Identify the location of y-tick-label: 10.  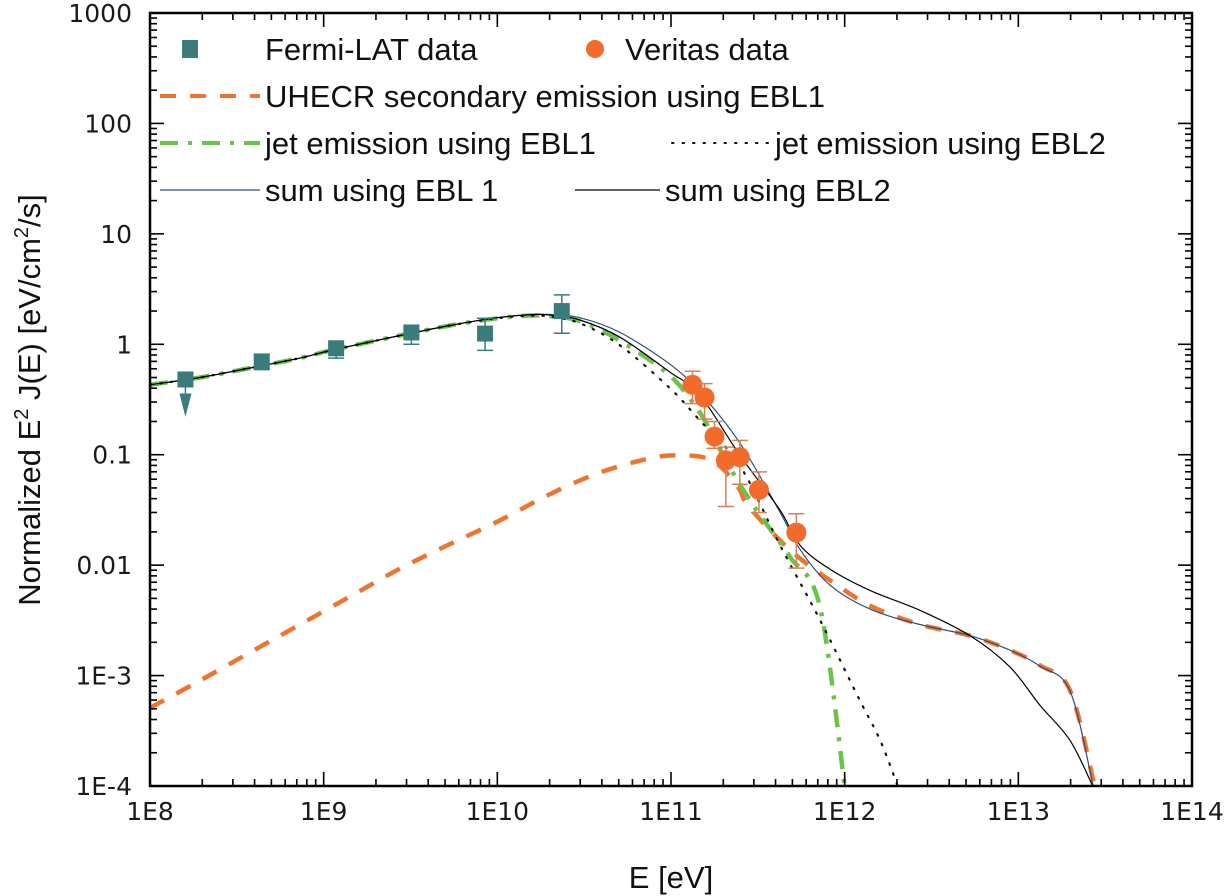
(116, 234).